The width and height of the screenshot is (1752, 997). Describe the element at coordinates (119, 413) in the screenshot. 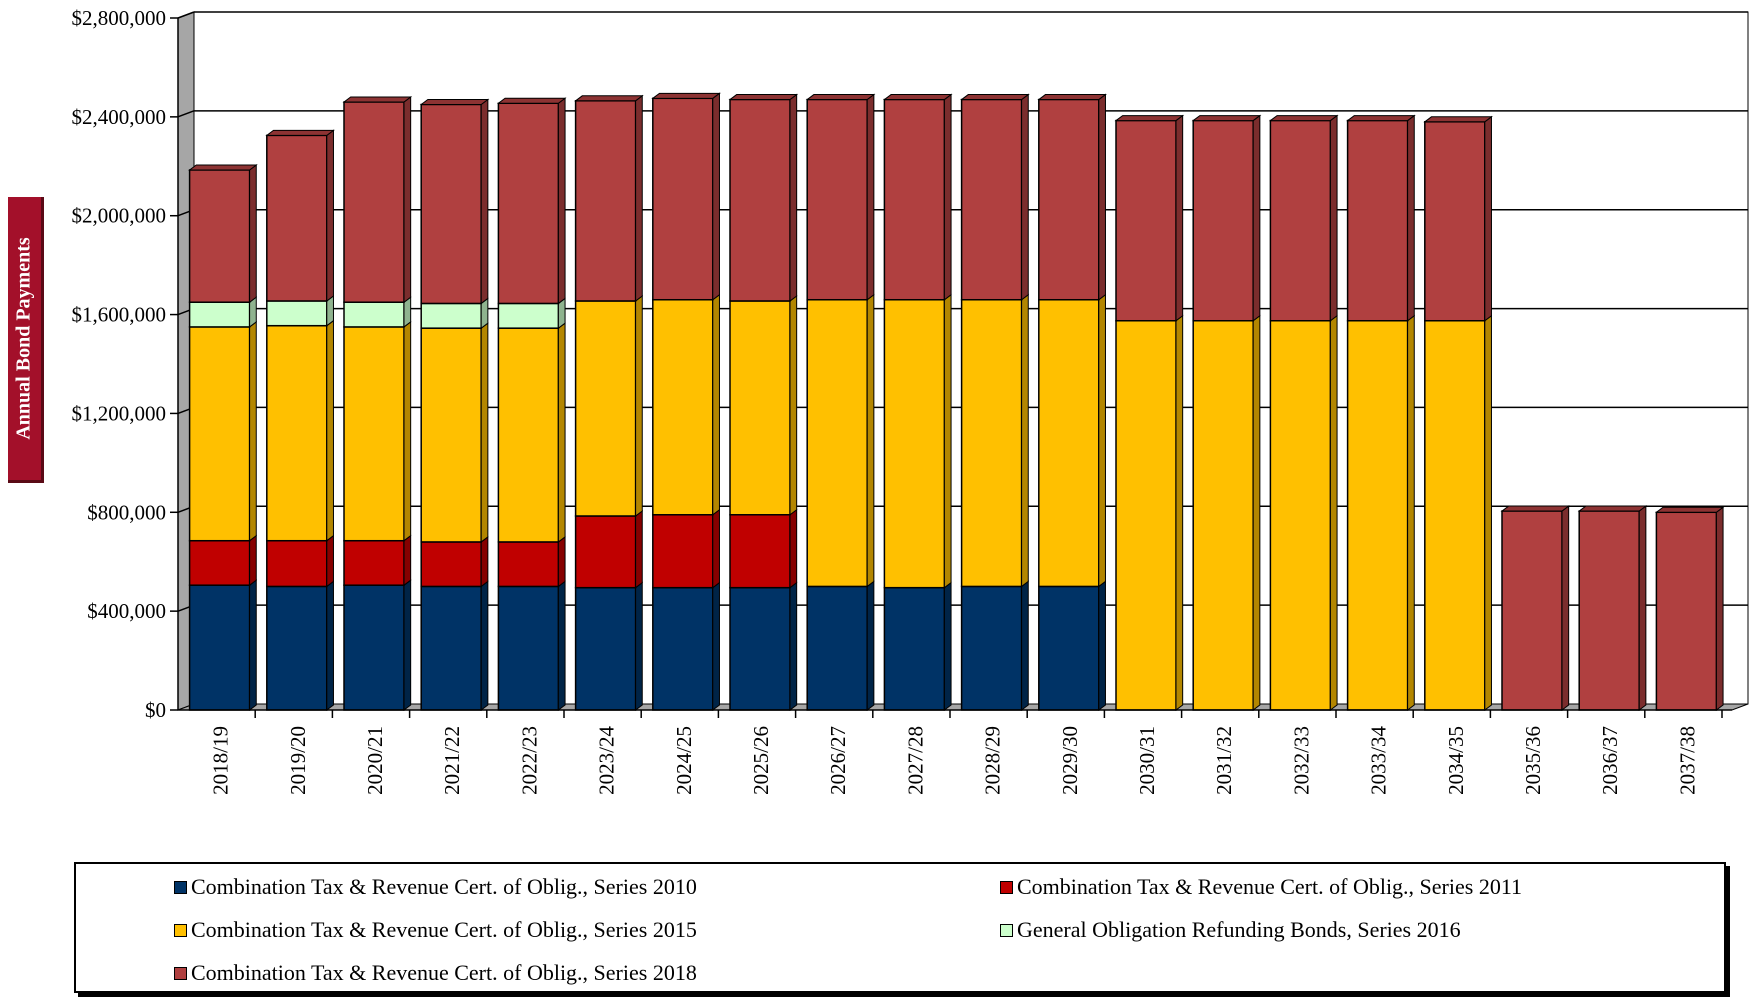

I see `y-tick-label: $1,200,000` at that location.